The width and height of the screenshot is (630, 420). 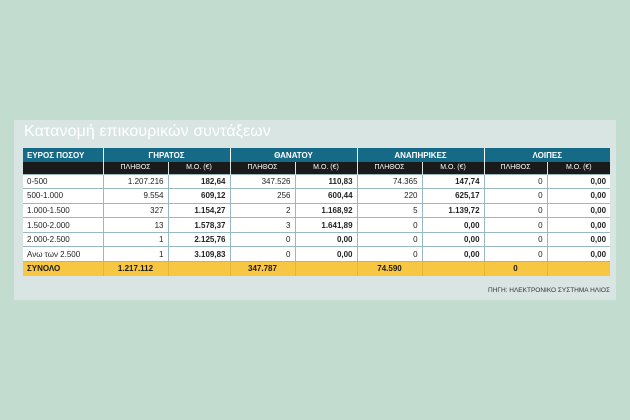 I want to click on cell-avg: 147,74, so click(x=453, y=181).